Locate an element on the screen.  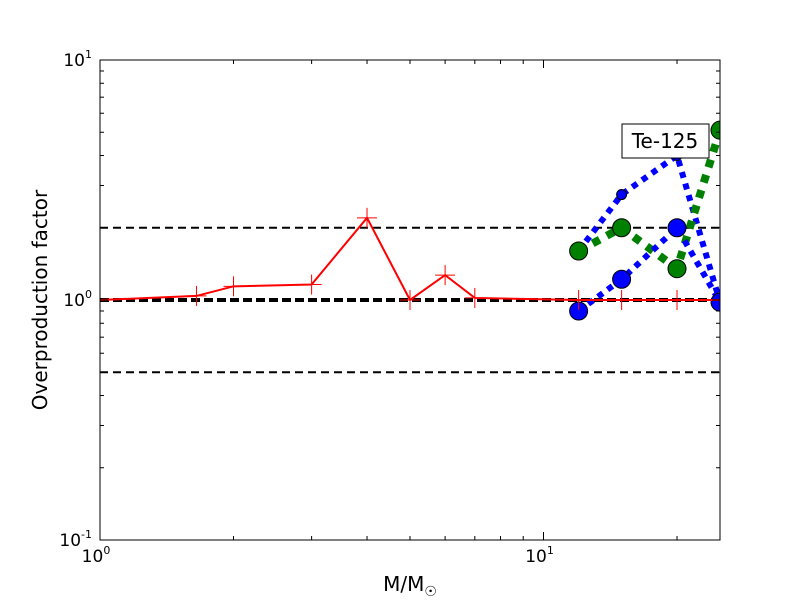
x-tick-label: 10⁰ is located at coordinates (96, 555).